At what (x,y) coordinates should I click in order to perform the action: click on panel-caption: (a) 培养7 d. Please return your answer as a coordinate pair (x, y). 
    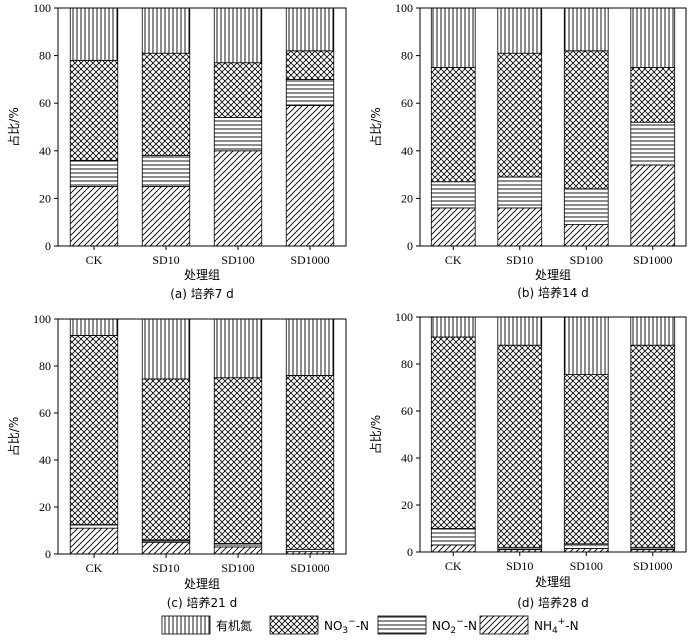
    Looking at the image, I should click on (202, 293).